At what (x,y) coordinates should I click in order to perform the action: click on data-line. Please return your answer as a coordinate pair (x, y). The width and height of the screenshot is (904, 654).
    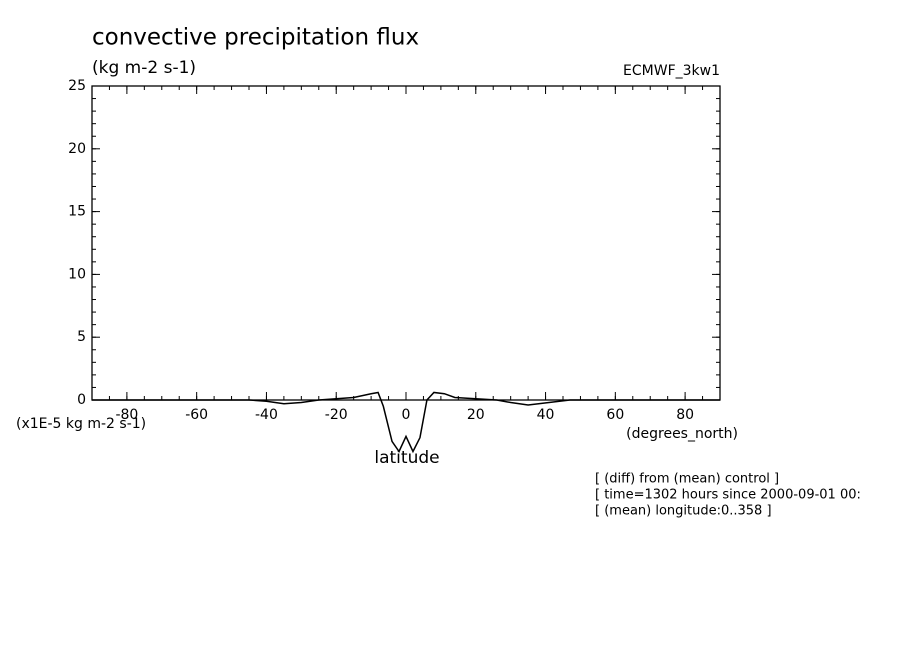
    Looking at the image, I should click on (406, 422).